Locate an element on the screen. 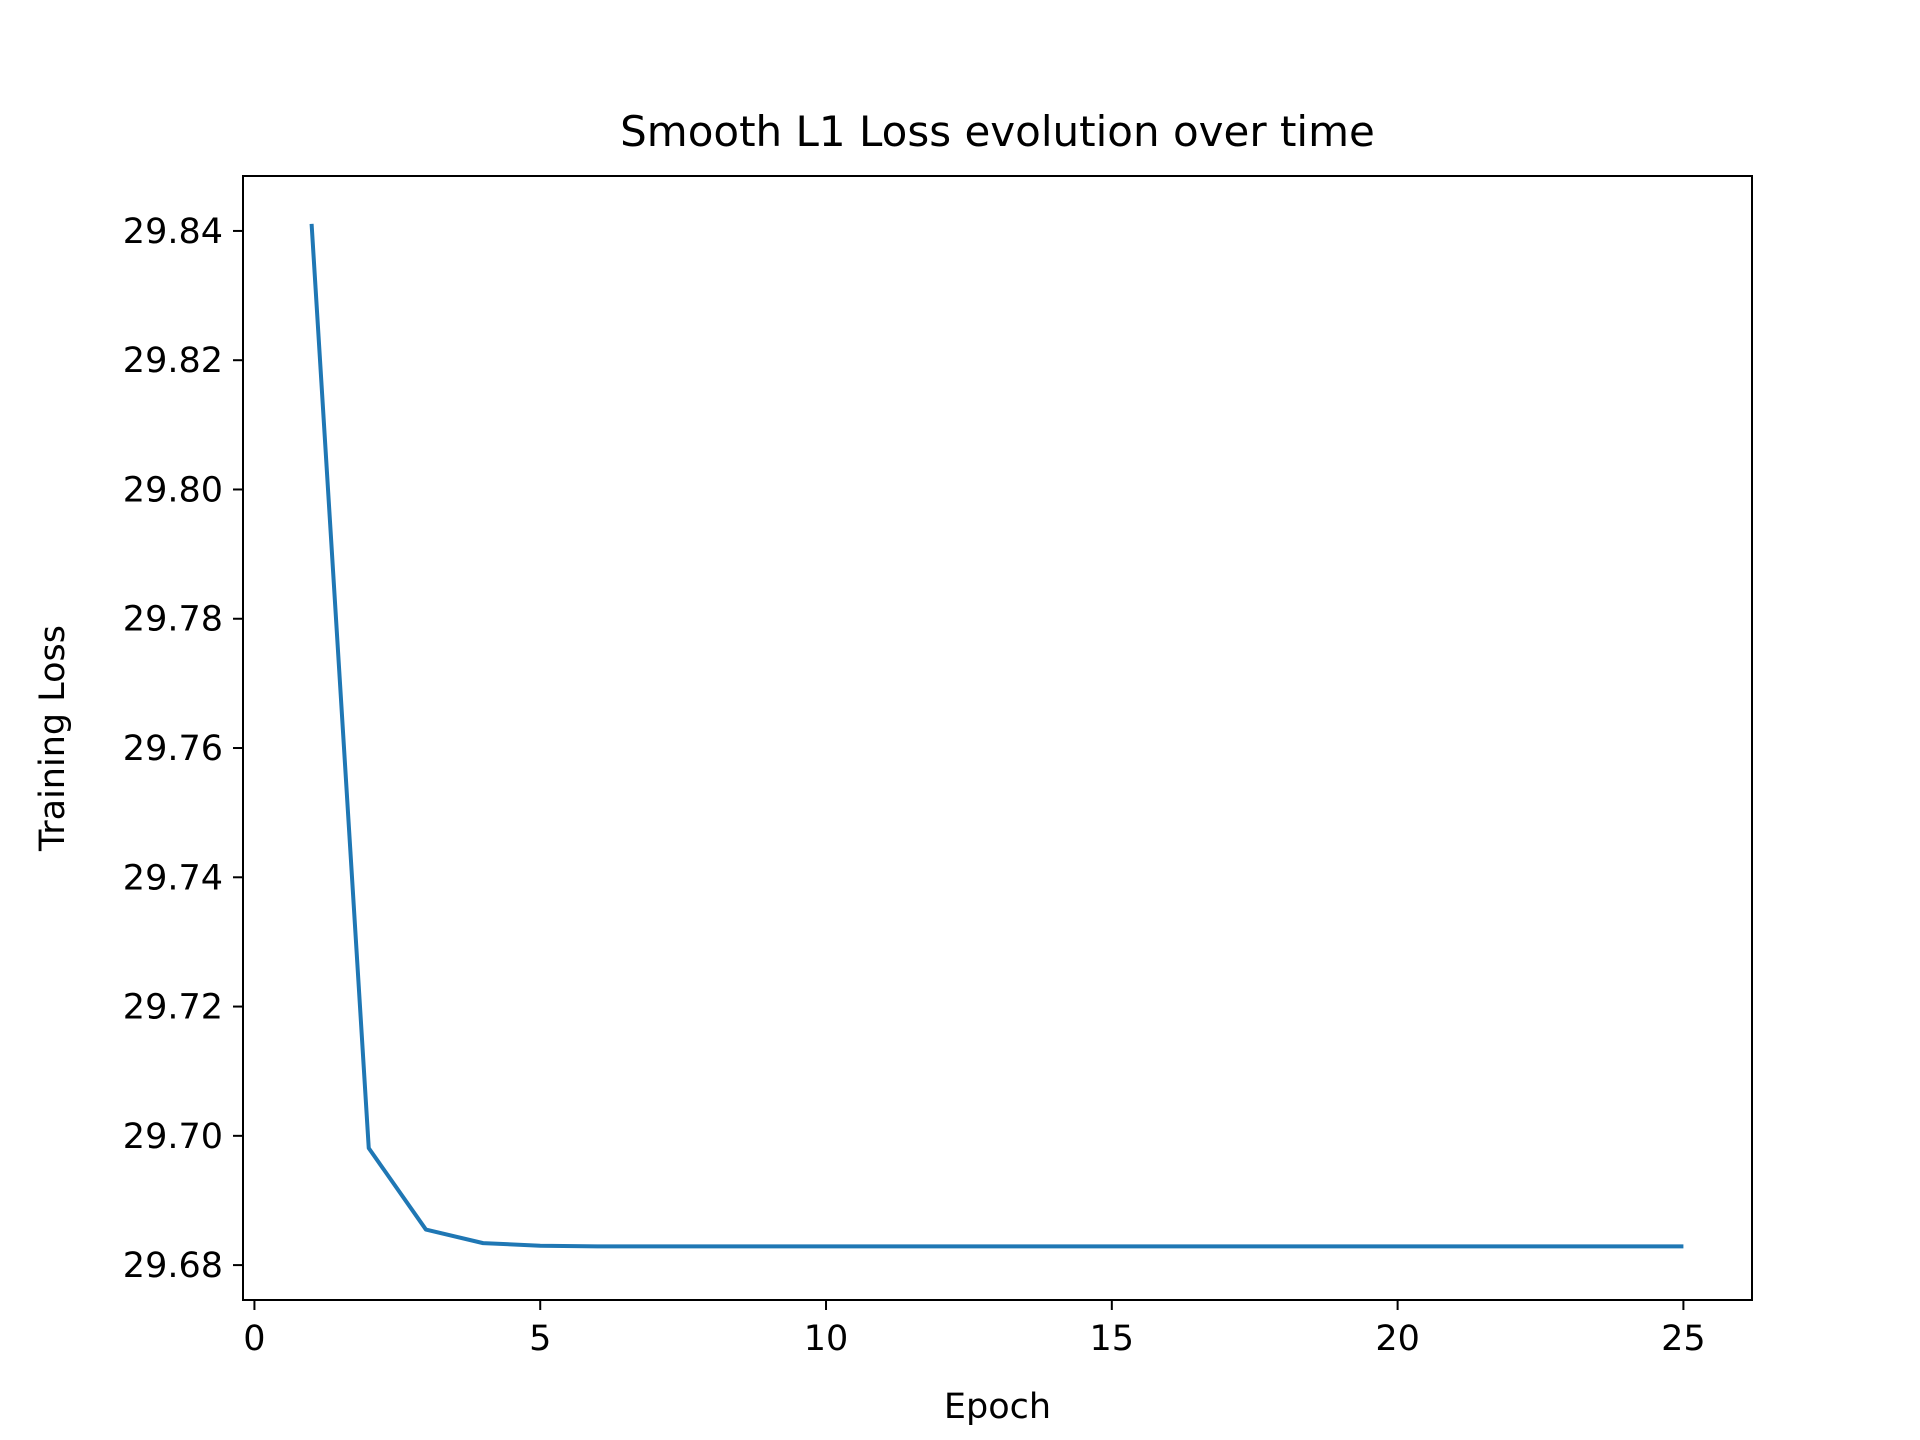  y-tick-label: 29.72 is located at coordinates (173, 1008).